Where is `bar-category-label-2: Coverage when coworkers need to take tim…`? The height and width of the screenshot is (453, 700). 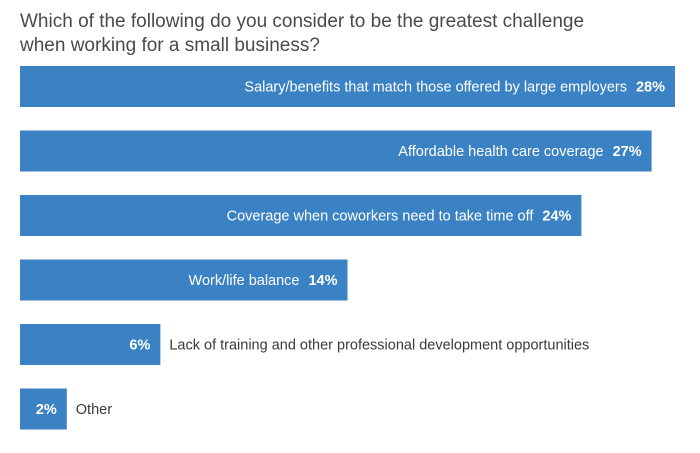 bar-category-label-2: Coverage when coworkers need to take tim… is located at coordinates (381, 217).